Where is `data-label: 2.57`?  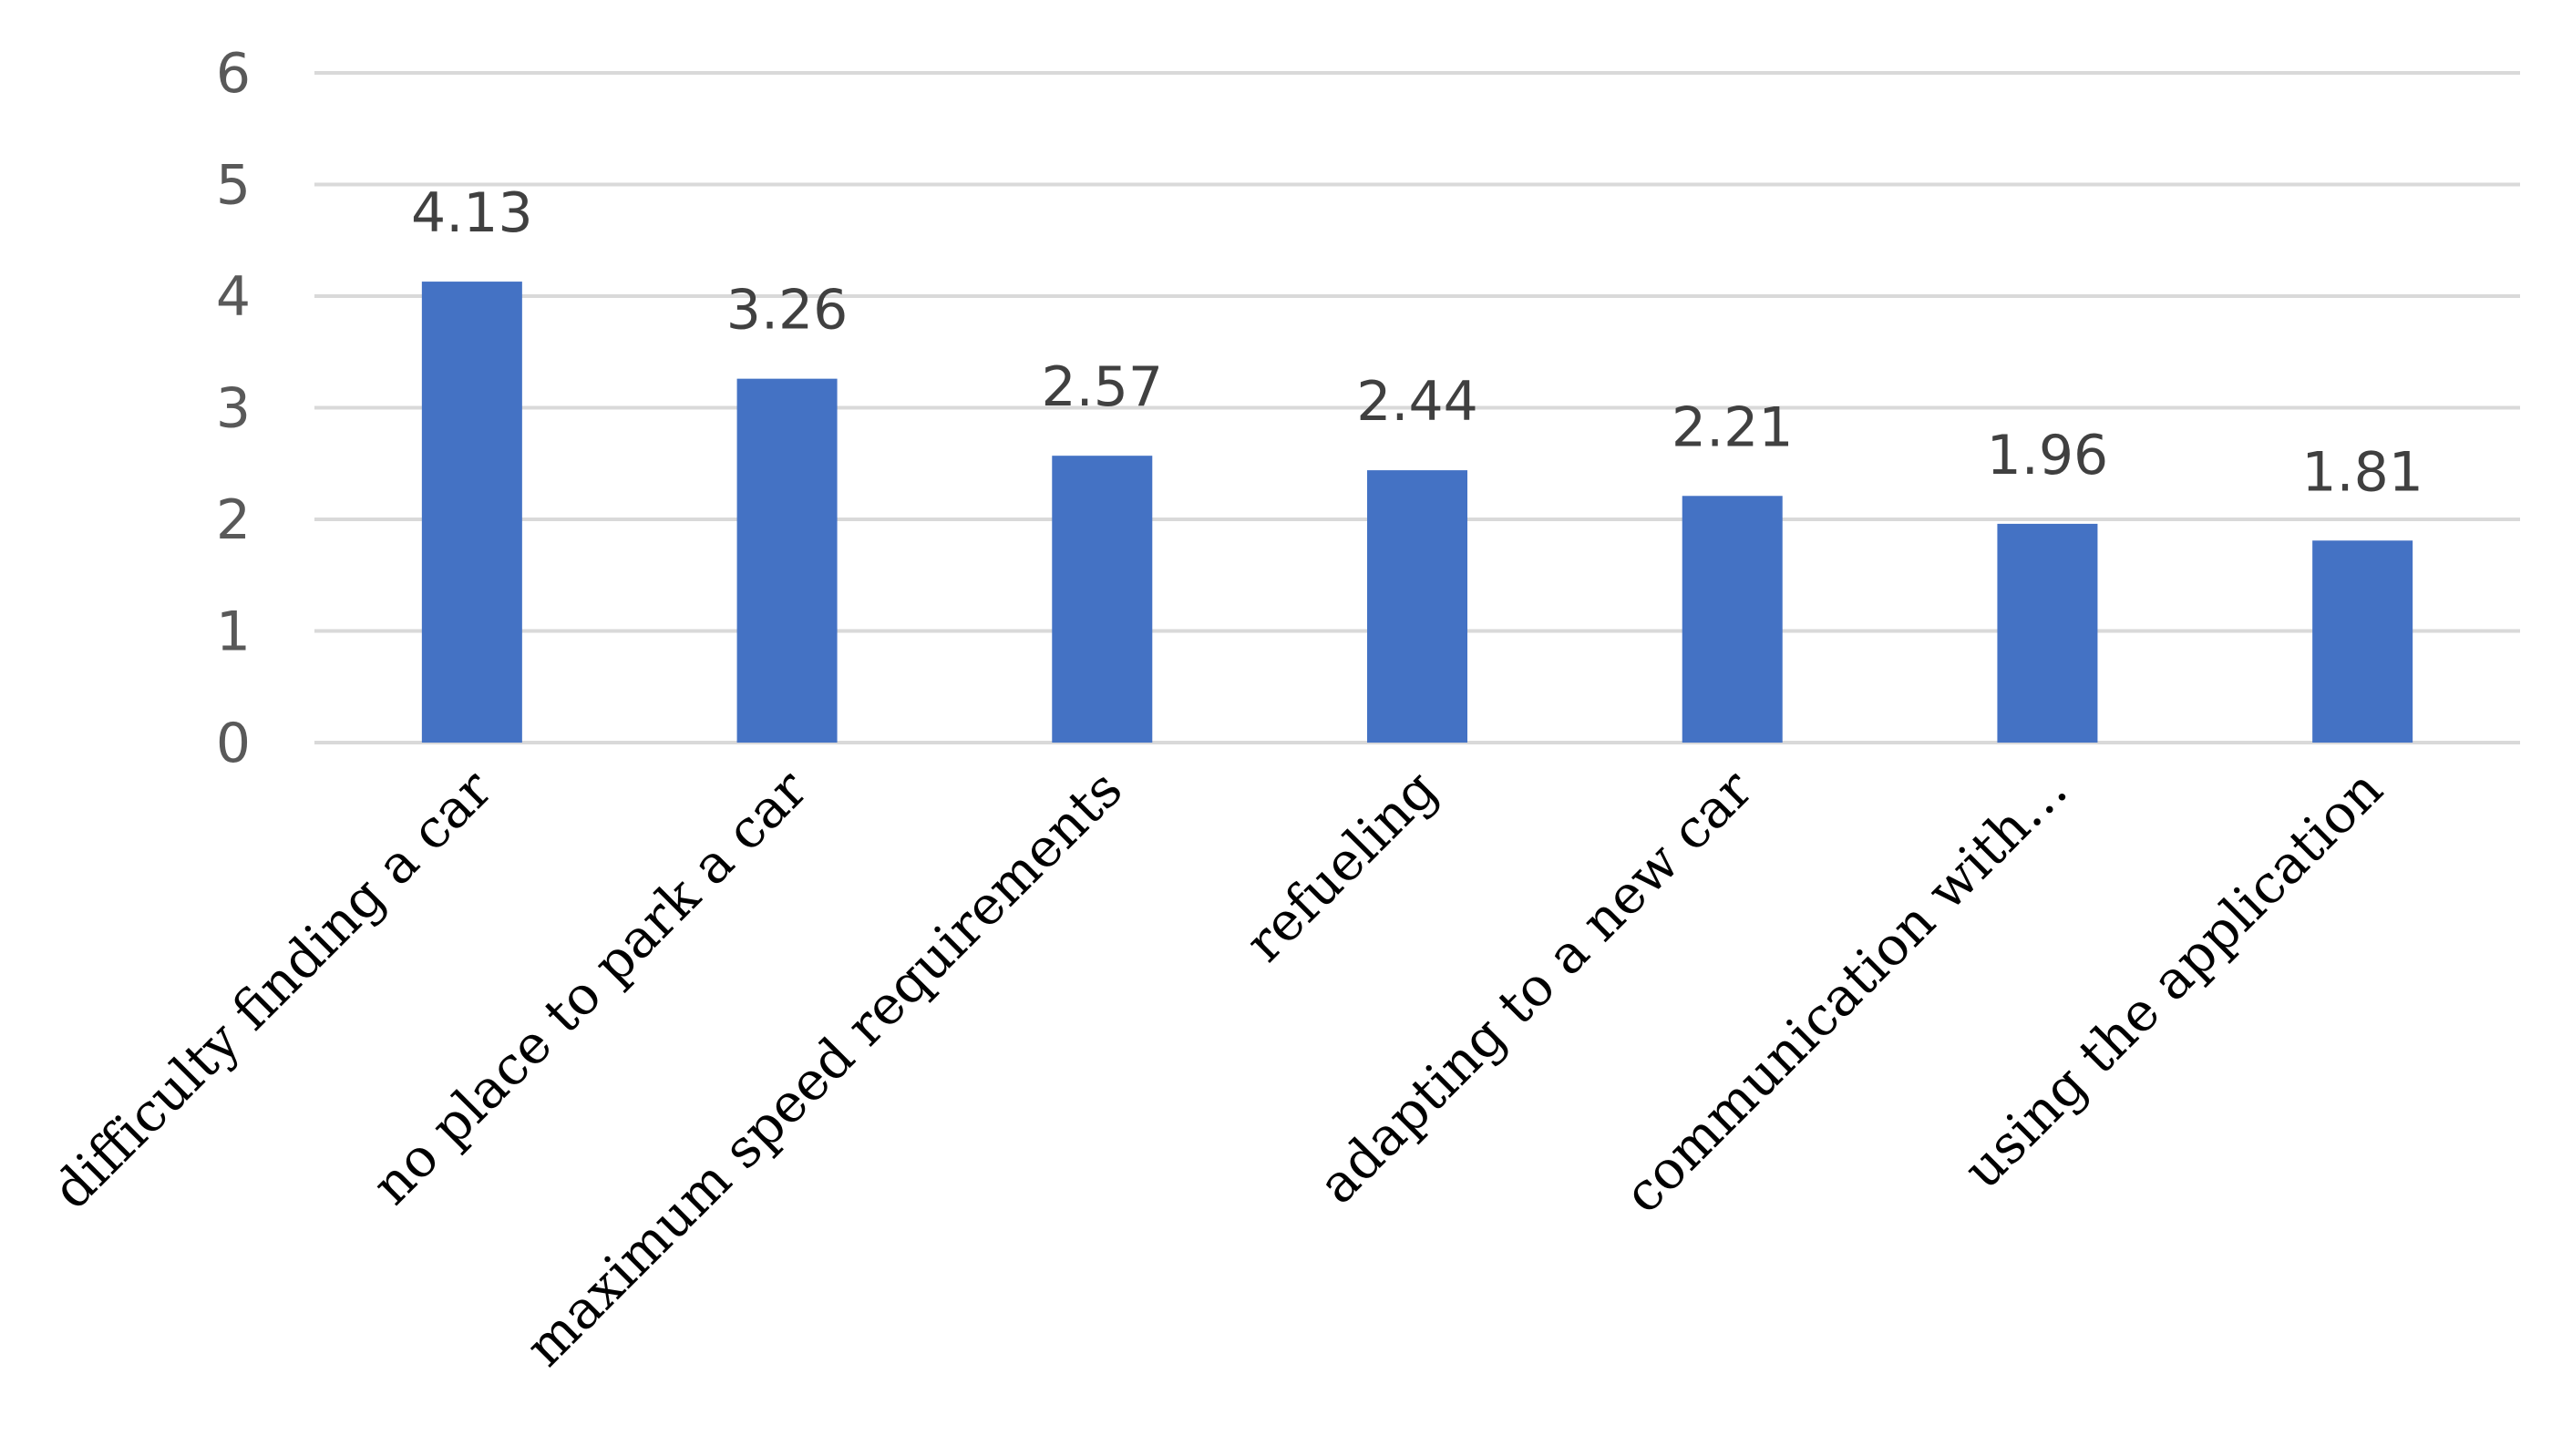 data-label: 2.57 is located at coordinates (1102, 387).